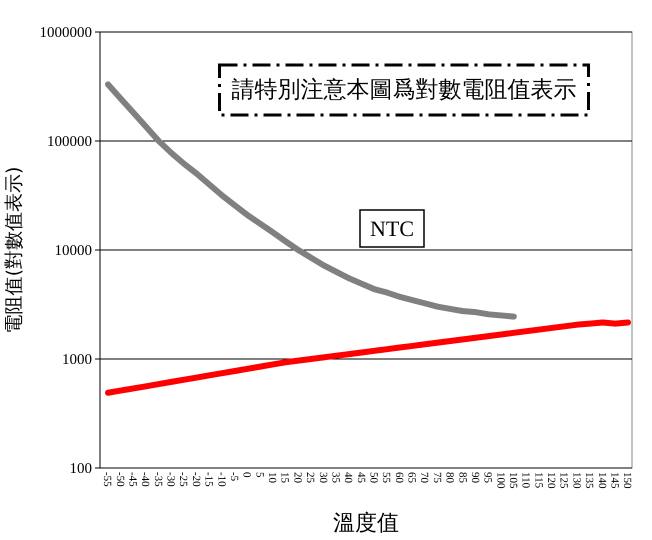 Image resolution: width=652 pixels, height=540 pixels. What do you see at coordinates (627, 480) in the screenshot?
I see `x-tick-label: 150` at bounding box center [627, 480].